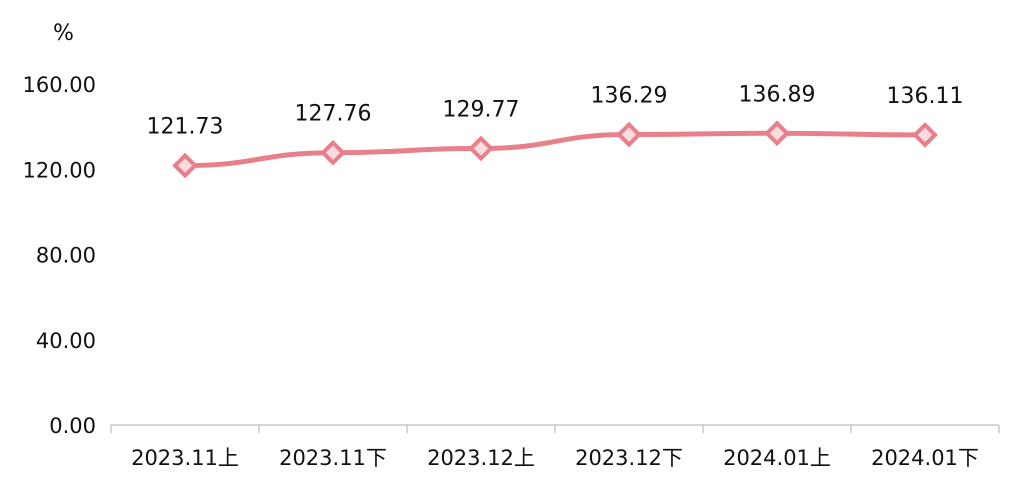 This screenshot has width=1031, height=493. What do you see at coordinates (72, 426) in the screenshot?
I see `y-tick-label: 0.00` at bounding box center [72, 426].